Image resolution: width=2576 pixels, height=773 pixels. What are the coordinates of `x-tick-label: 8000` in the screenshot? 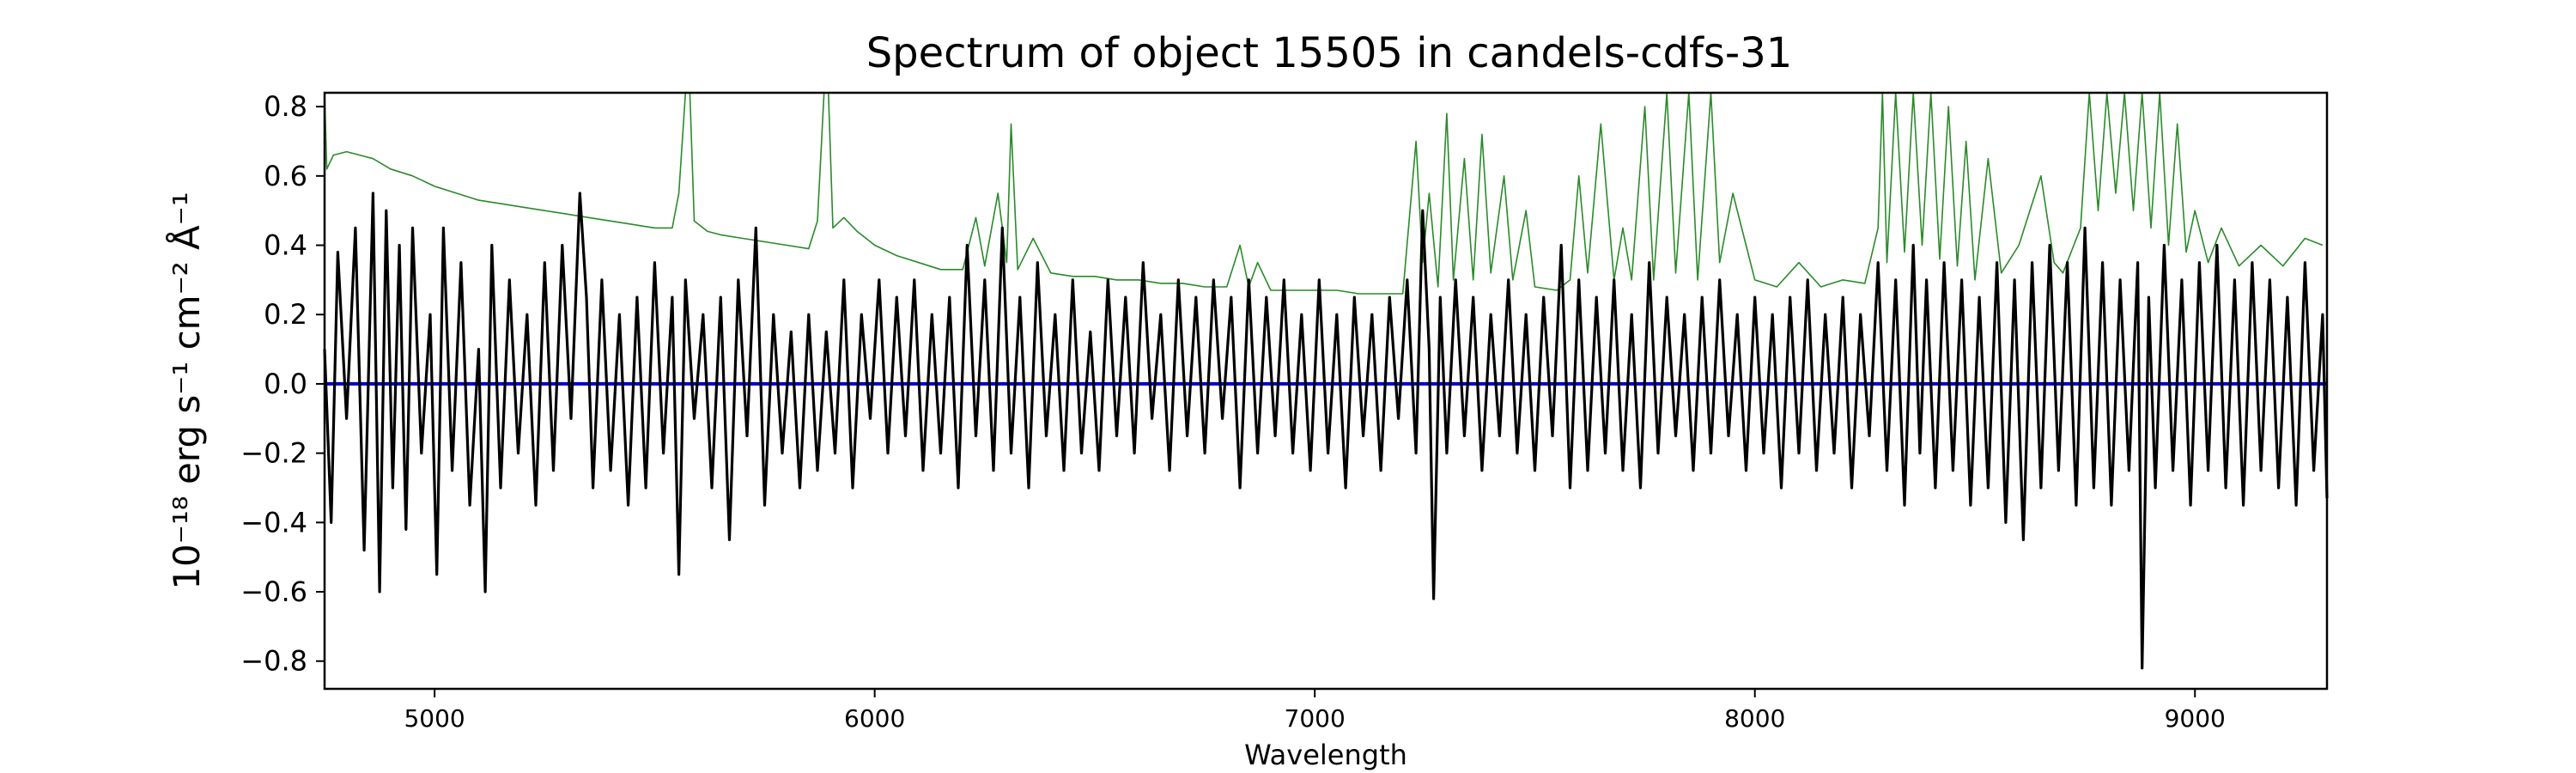 It's located at (1755, 718).